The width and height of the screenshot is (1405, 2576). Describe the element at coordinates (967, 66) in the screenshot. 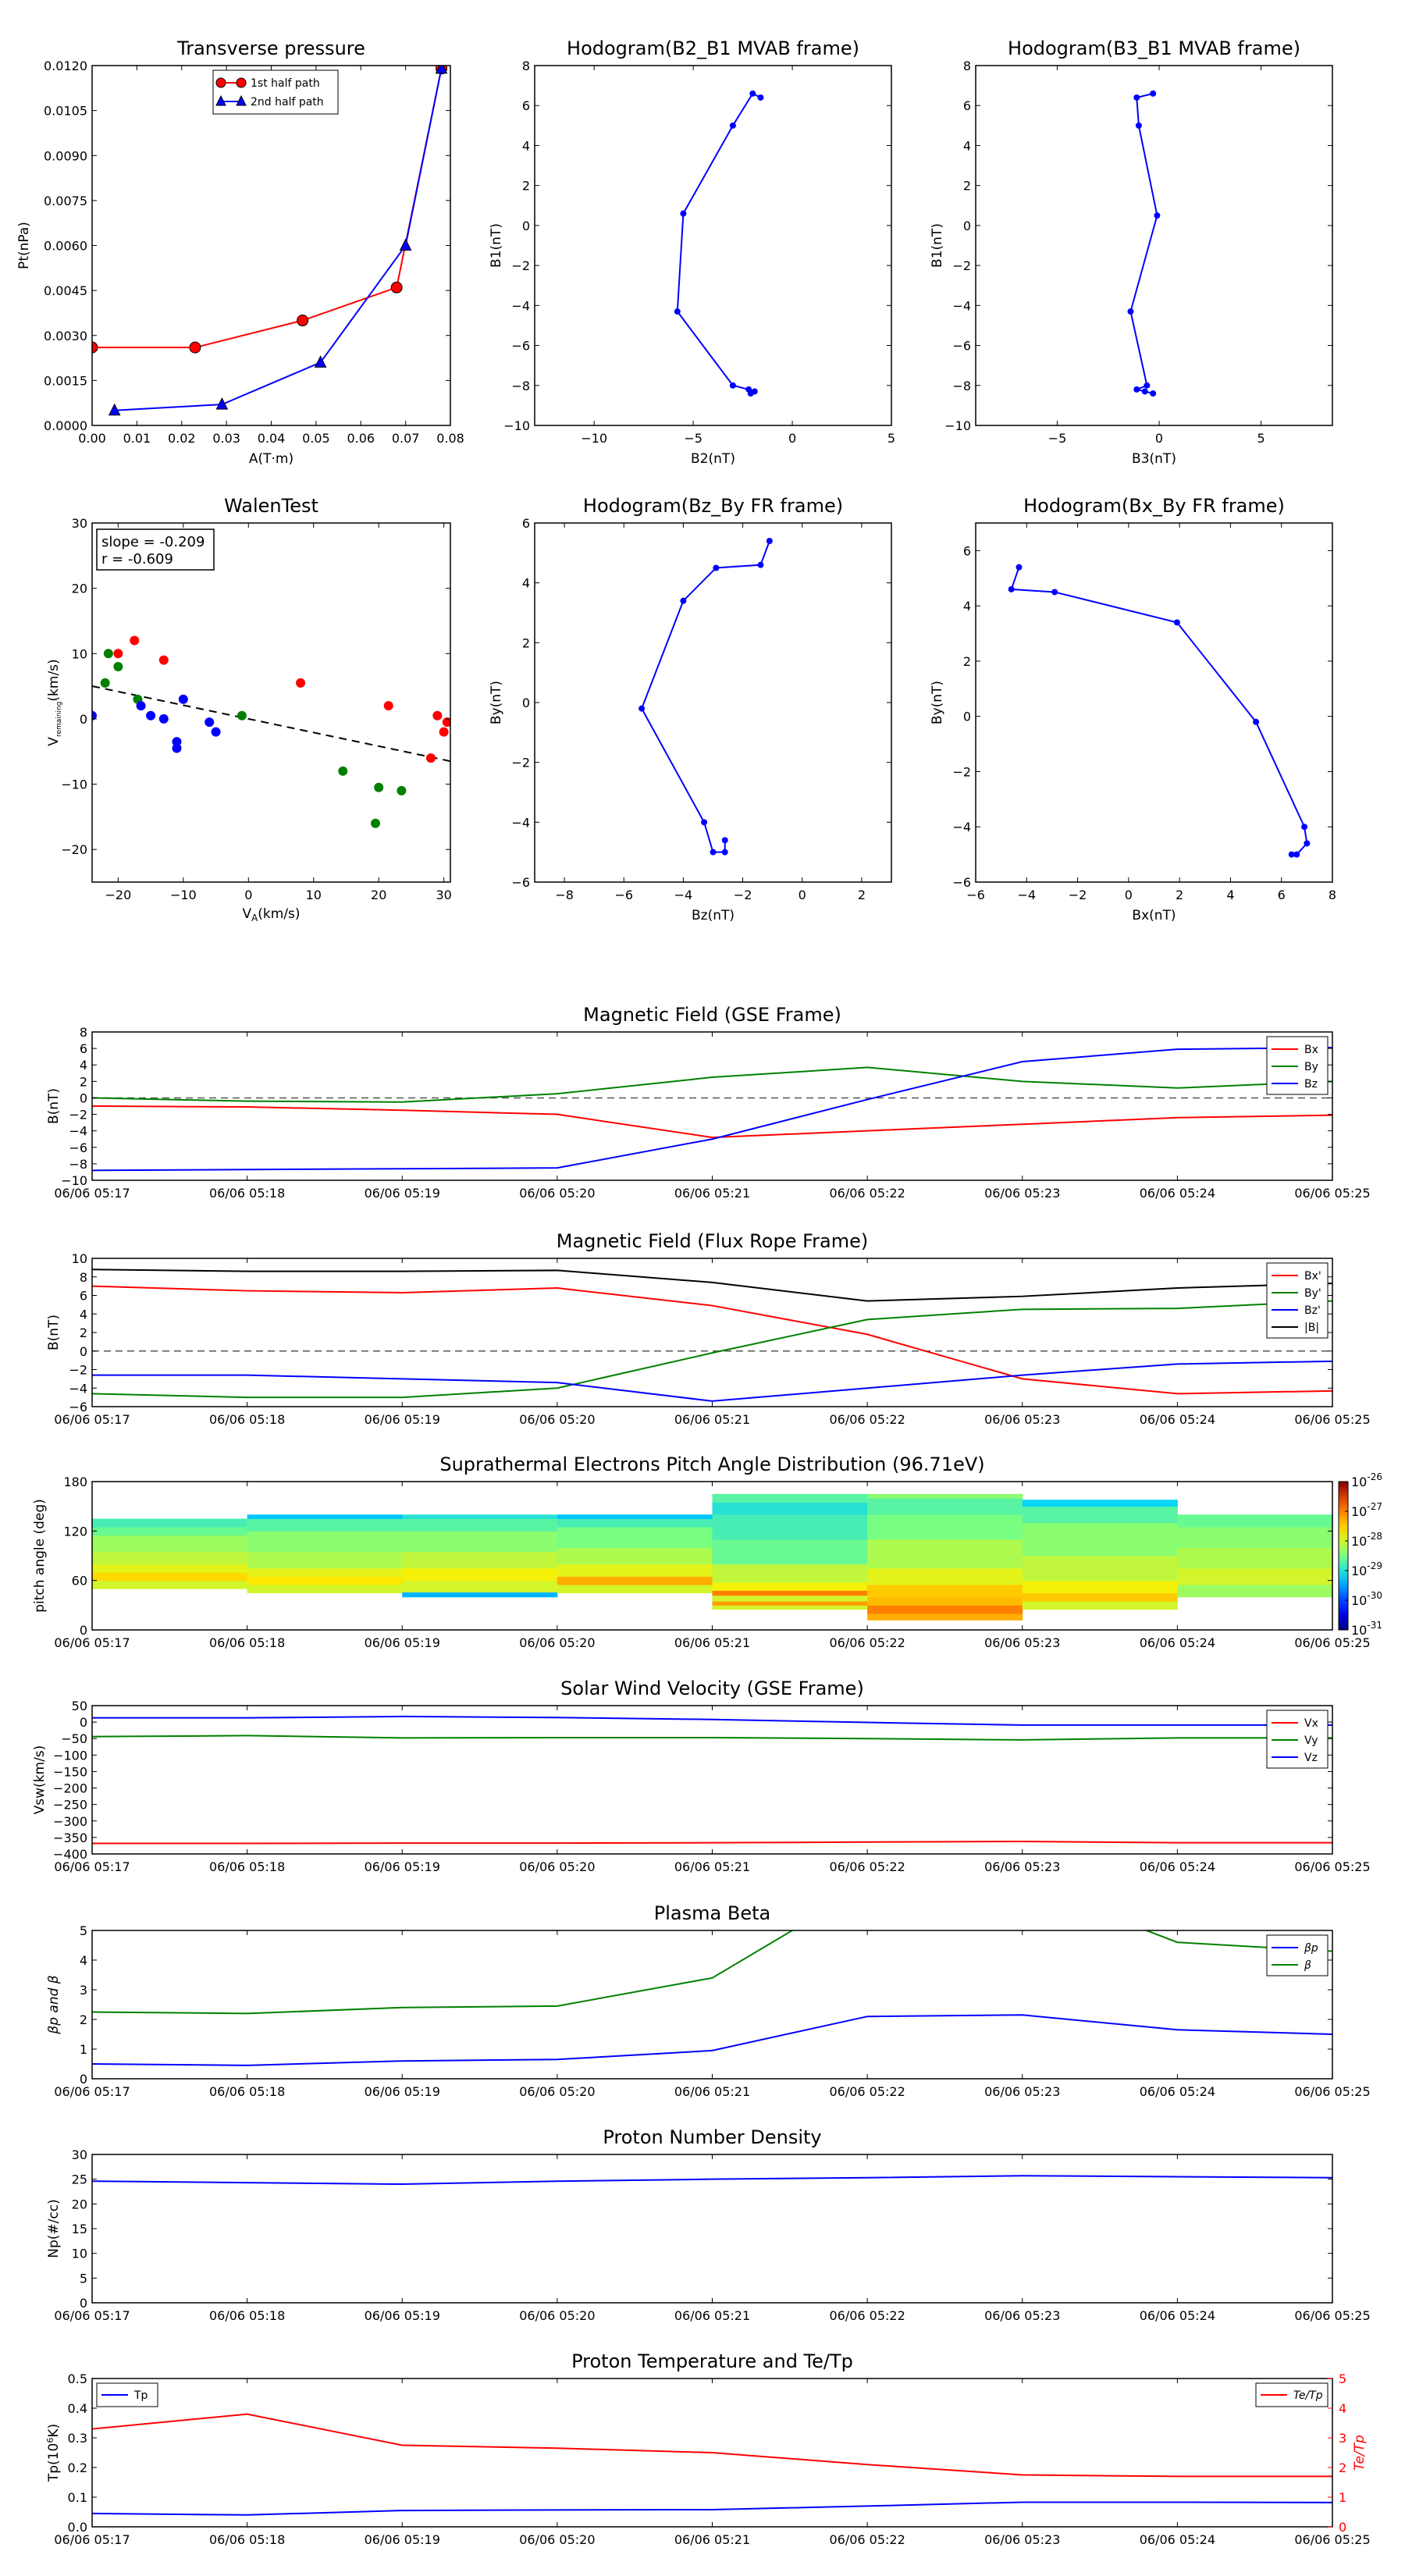

I see `y-tick-label: 8` at that location.